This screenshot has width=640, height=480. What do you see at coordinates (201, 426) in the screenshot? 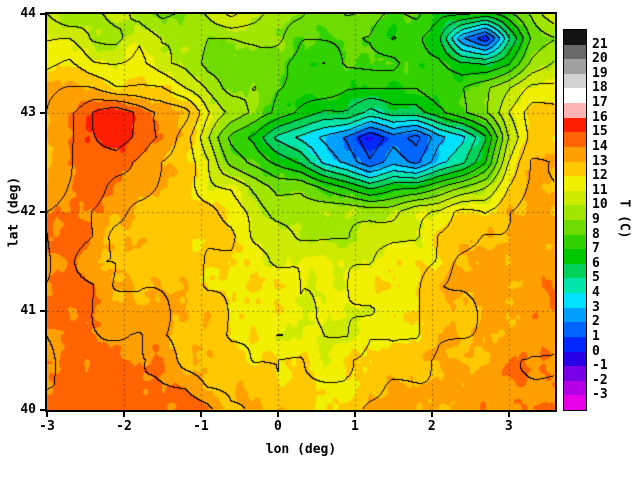
I see `x-tick-label: -1` at bounding box center [201, 426].